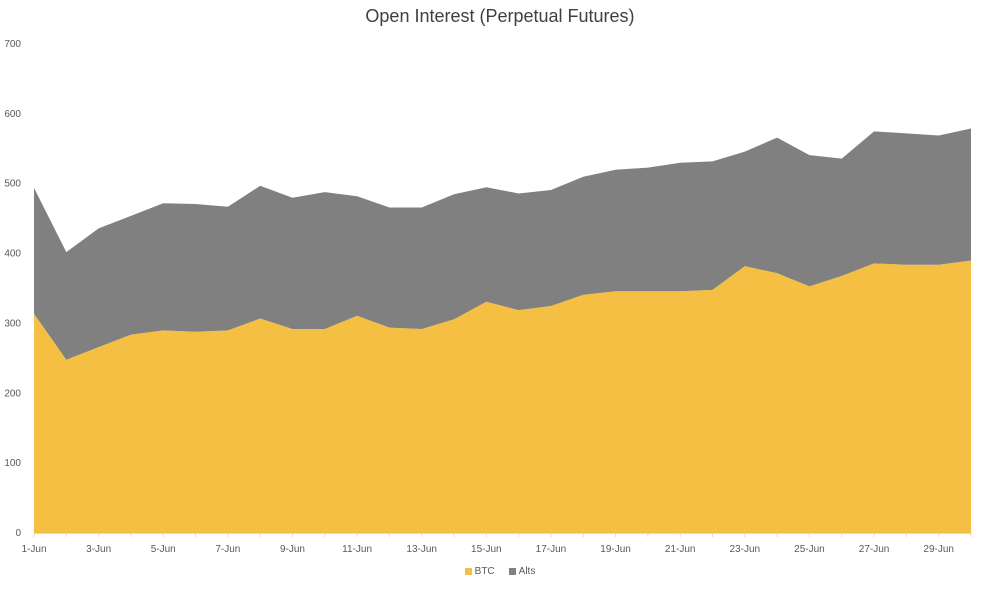 This screenshot has width=1000, height=591. What do you see at coordinates (486, 549) in the screenshot?
I see `x-tick-label: 15-Jun` at bounding box center [486, 549].